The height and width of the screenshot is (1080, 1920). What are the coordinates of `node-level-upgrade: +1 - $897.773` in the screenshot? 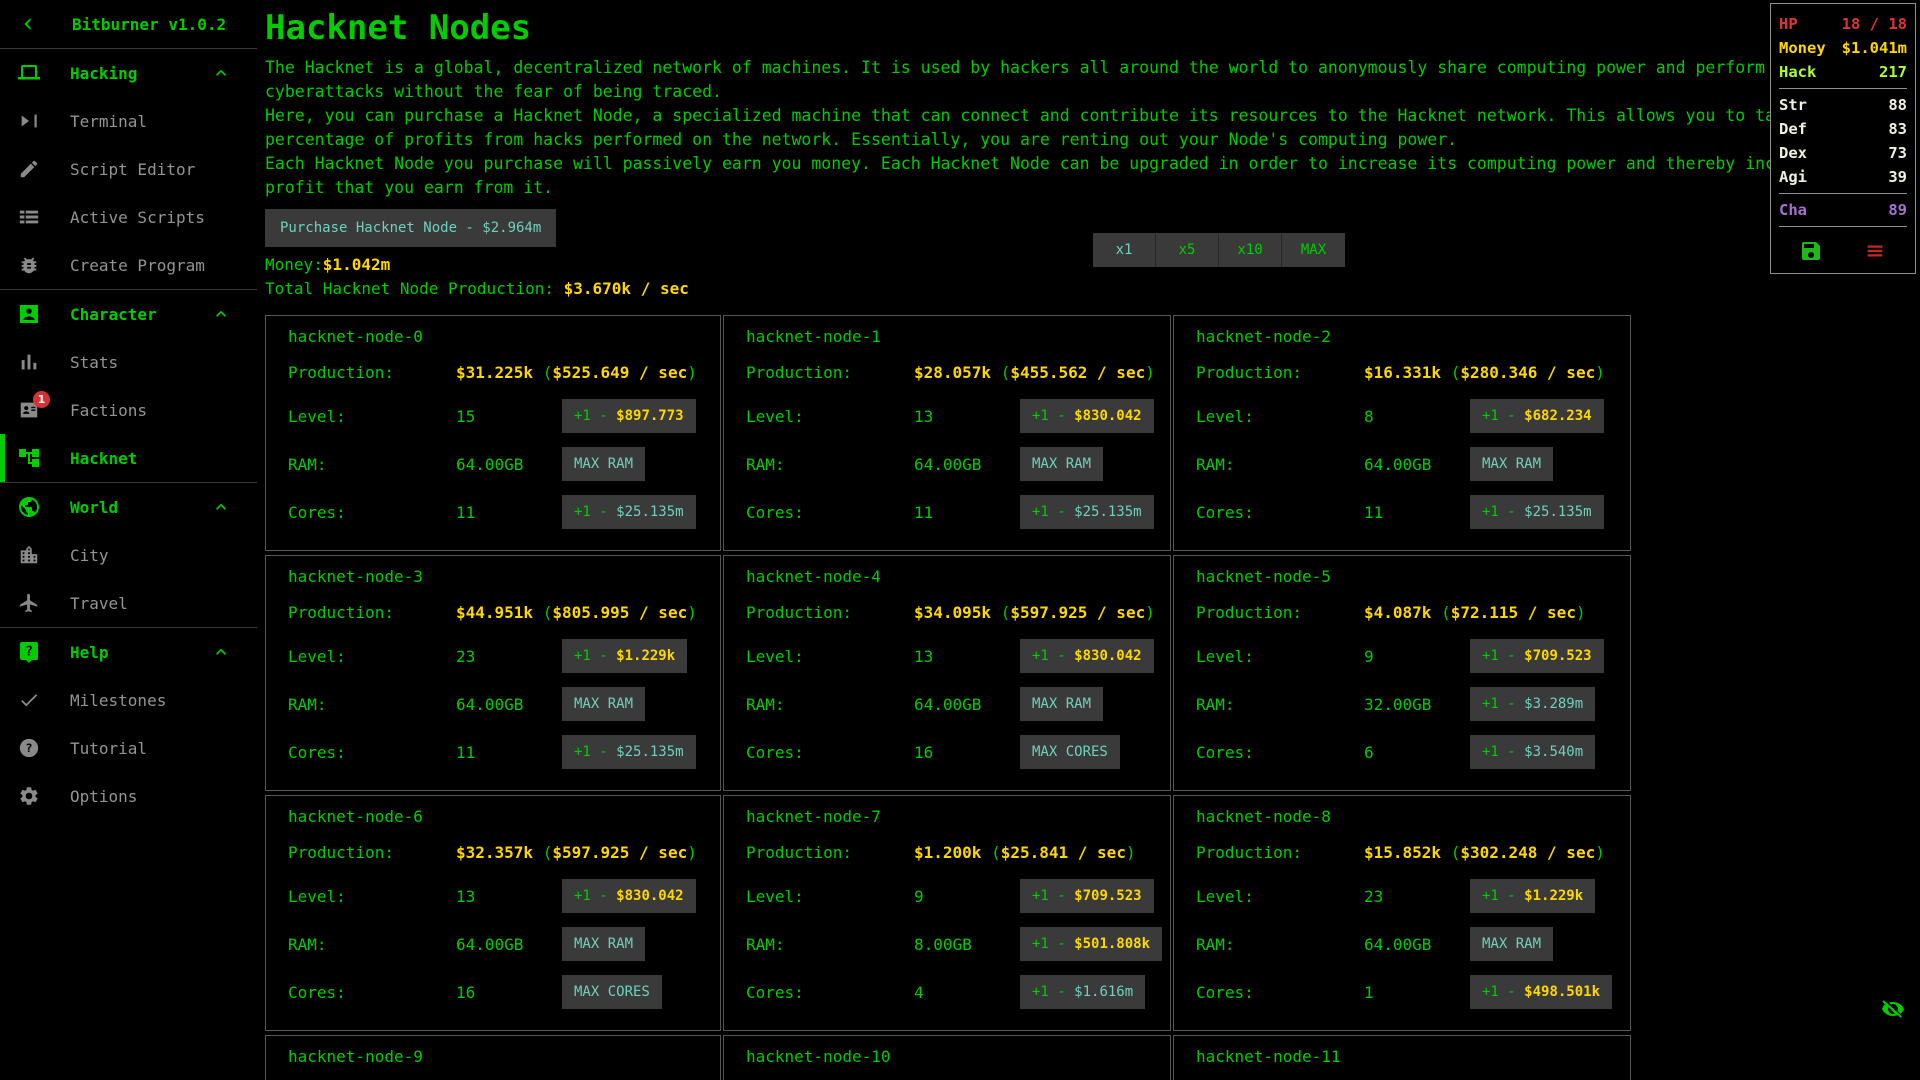 It's located at (634, 416).